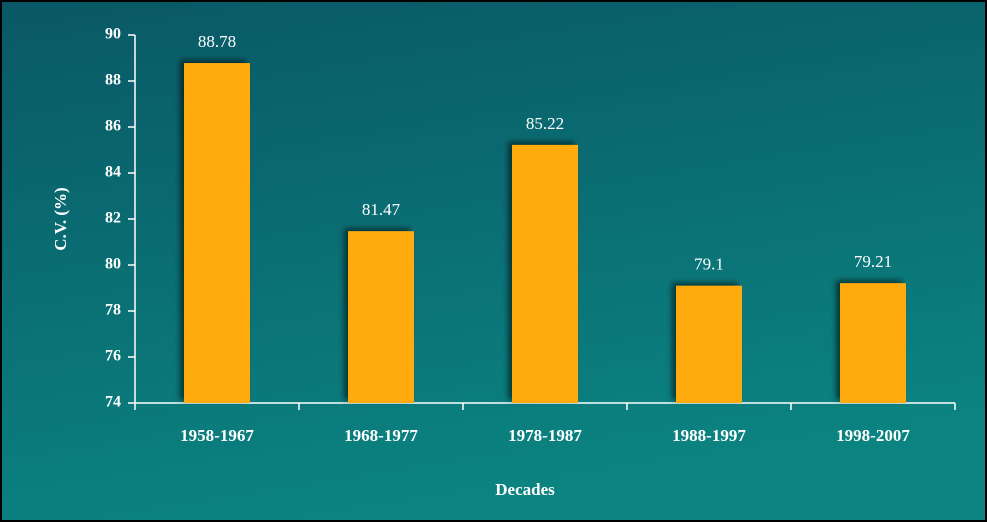  I want to click on y-tick-label: 76, so click(113, 356).